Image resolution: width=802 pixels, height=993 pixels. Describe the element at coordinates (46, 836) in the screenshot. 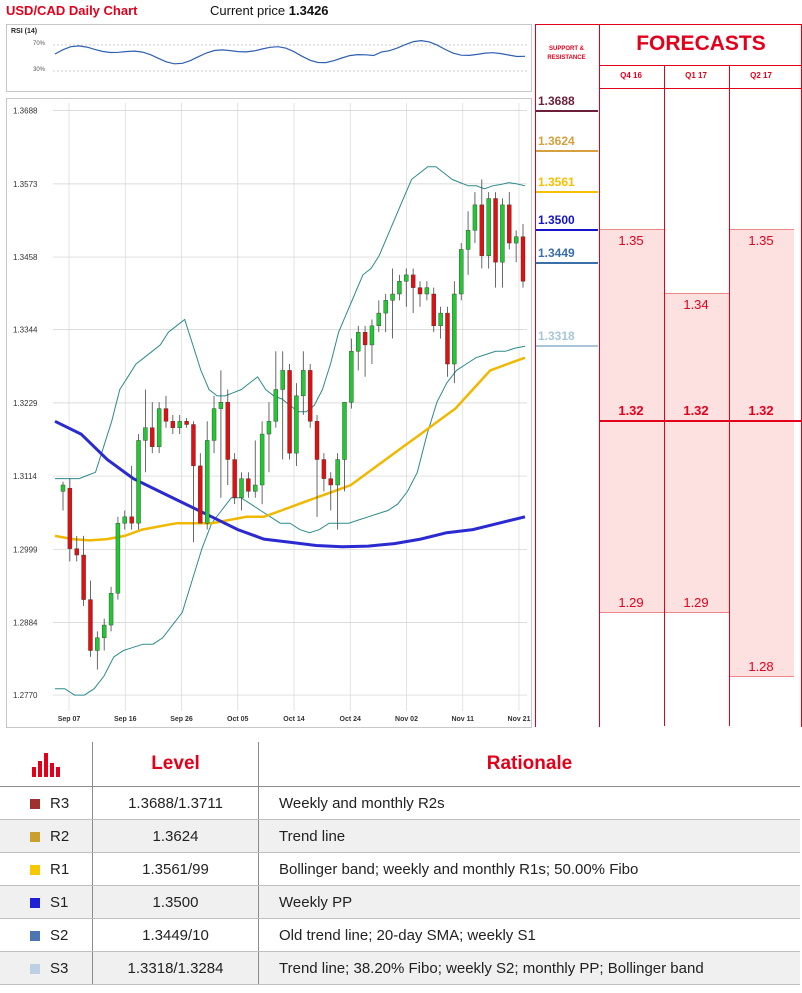

I see `level-name-cell: R2` at that location.